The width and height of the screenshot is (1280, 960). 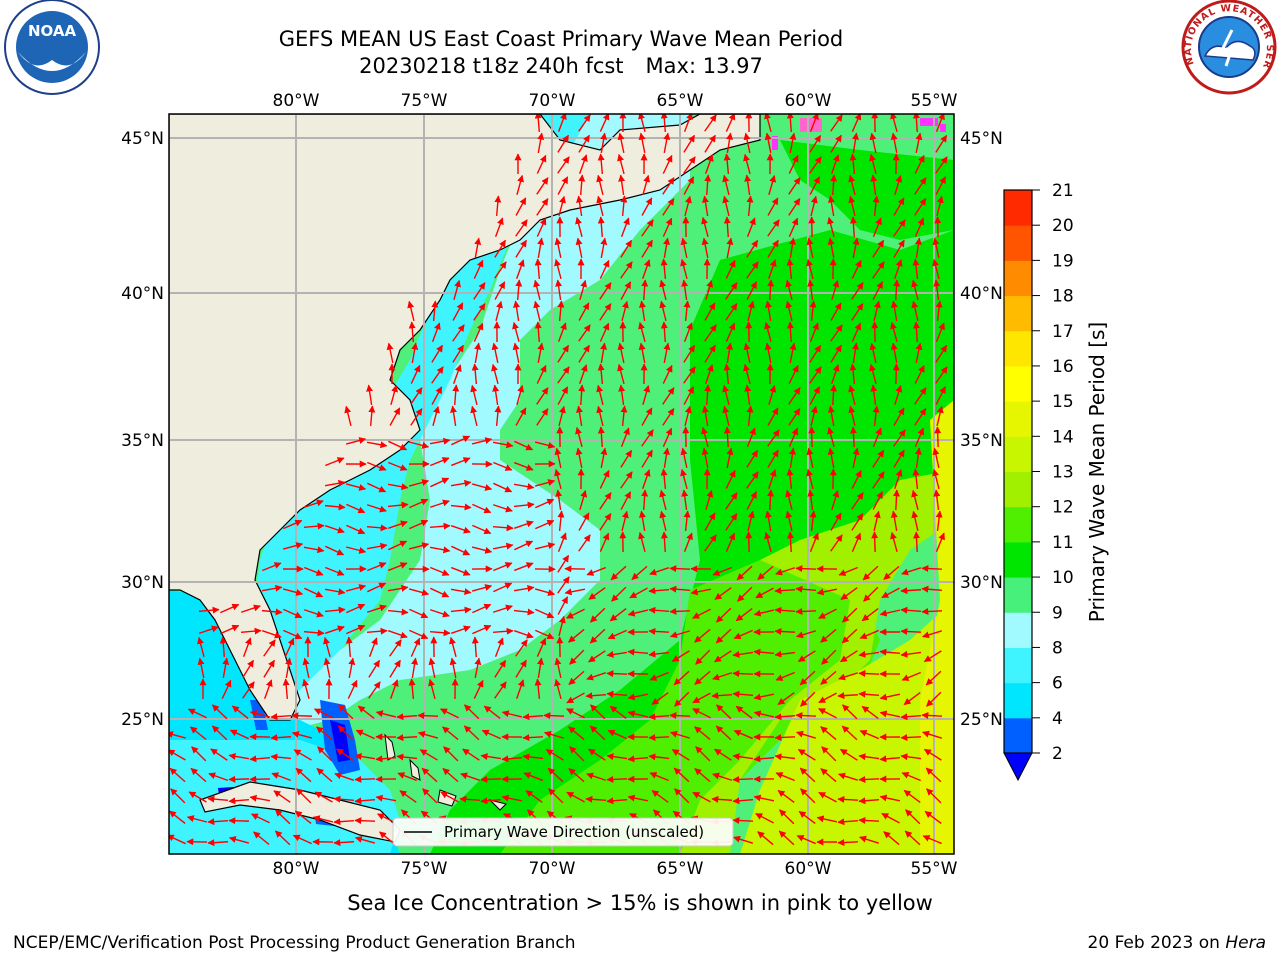 I want to click on colorbar-tick-label: 10, so click(x=1063, y=578).